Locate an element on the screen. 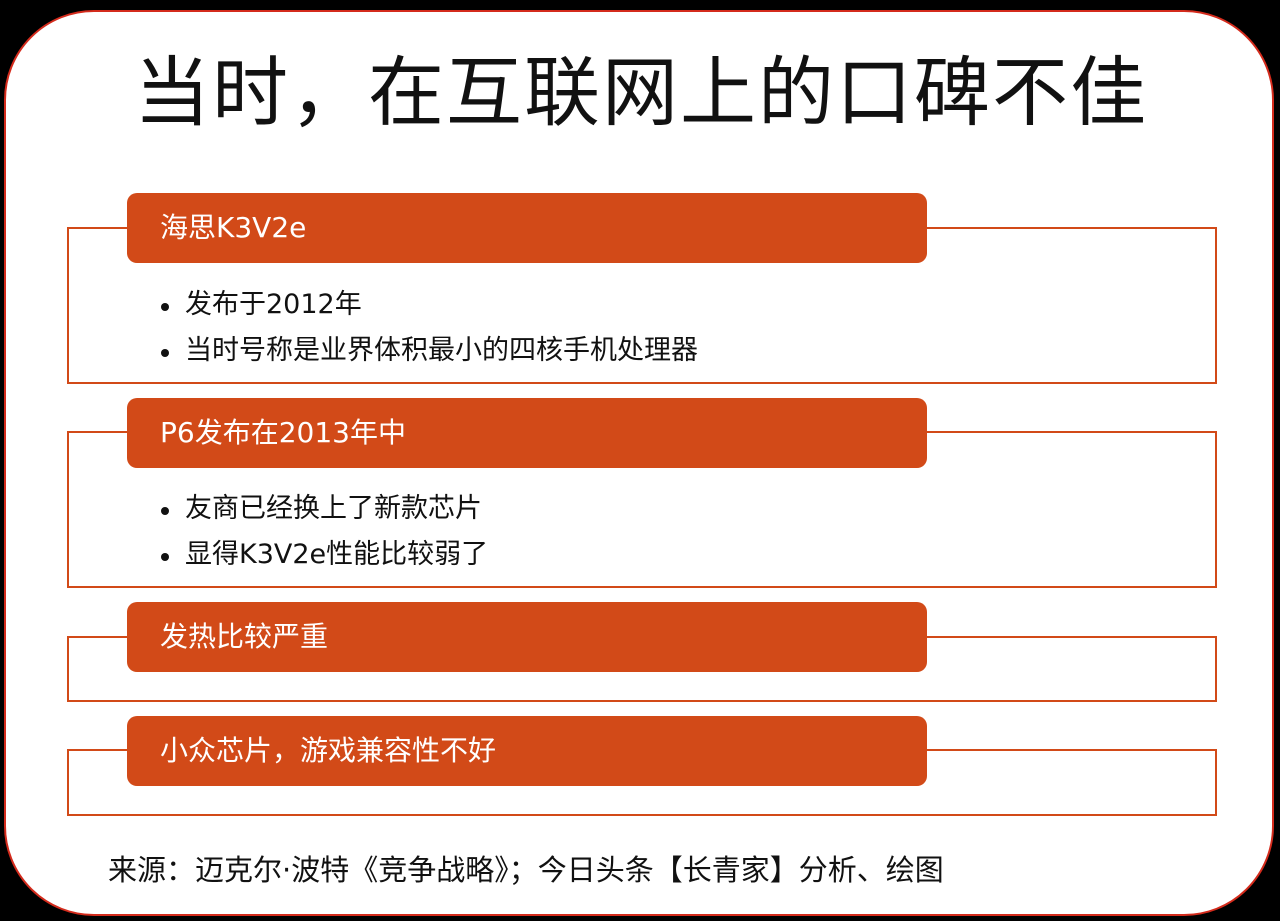 The height and width of the screenshot is (921, 1280). section-compatibility: 小众芯片，游戏兼容性不好 is located at coordinates (642, 771).